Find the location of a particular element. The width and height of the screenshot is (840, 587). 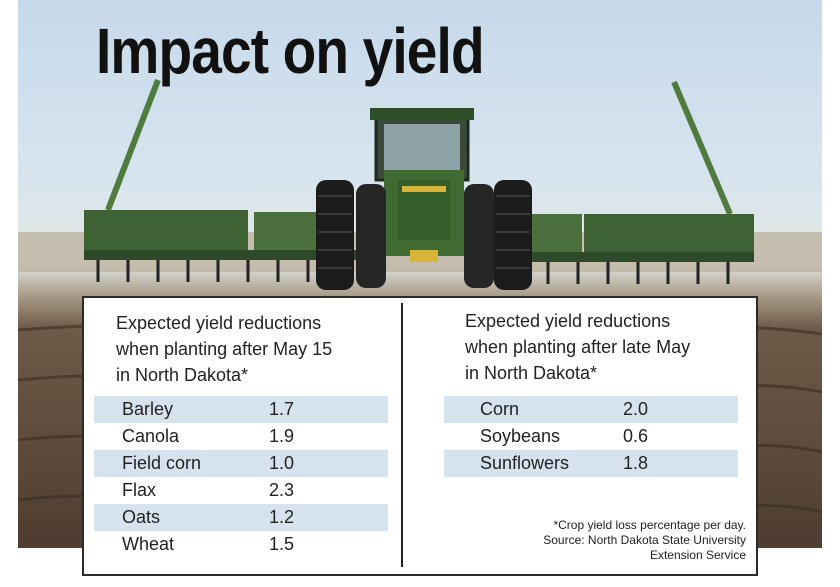

left-title-line: when planting after May 15 is located at coordinates (224, 349).